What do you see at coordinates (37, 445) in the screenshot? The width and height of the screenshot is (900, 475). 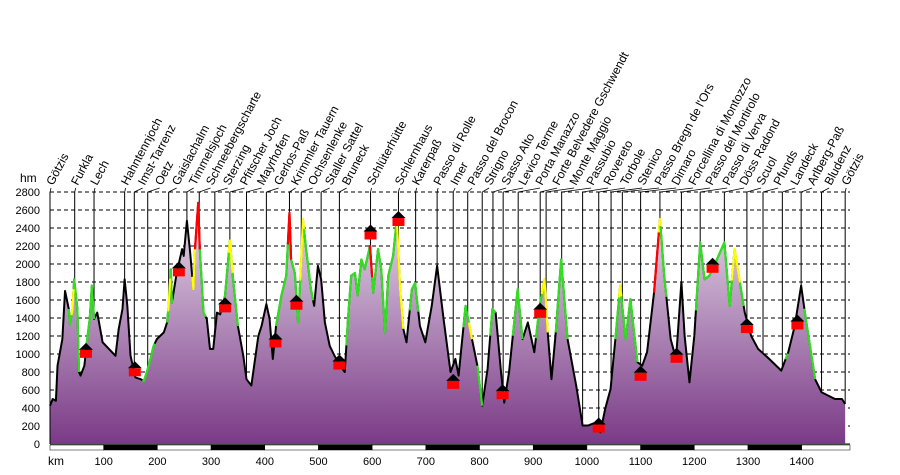 I see `y-tick-label: 0` at bounding box center [37, 445].